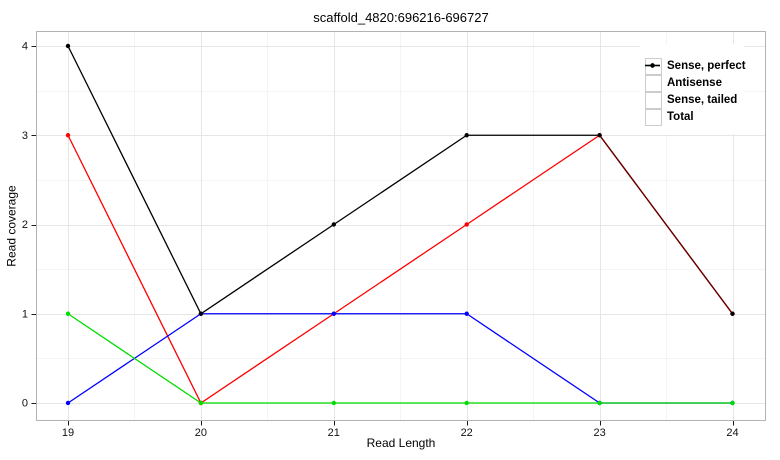 The image size is (780, 460). What do you see at coordinates (25, 225) in the screenshot?
I see `y-tick-label: 2` at bounding box center [25, 225].